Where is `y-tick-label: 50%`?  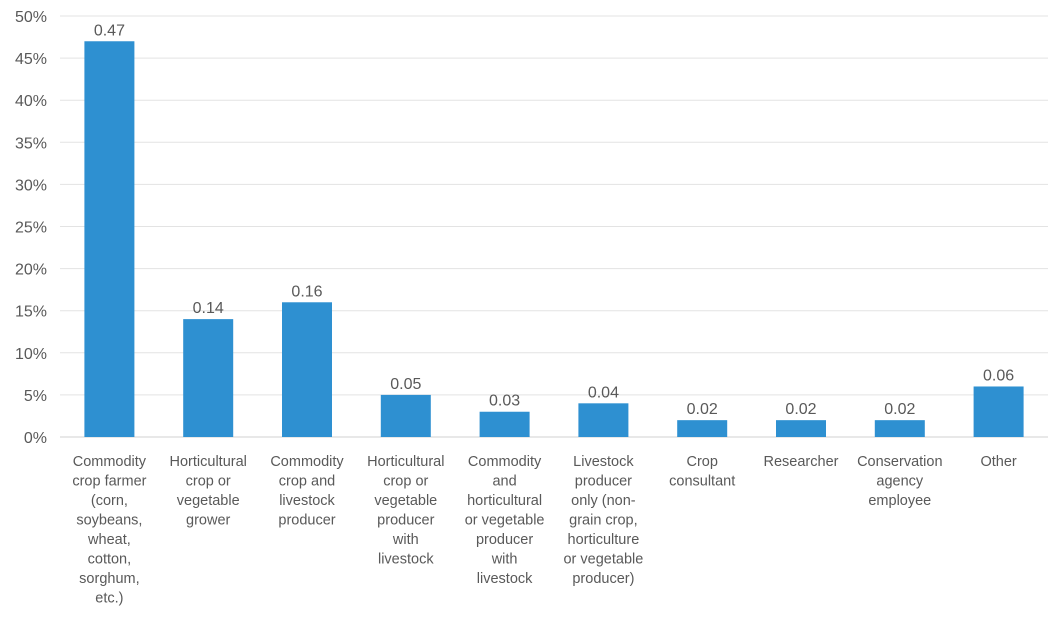 y-tick-label: 50% is located at coordinates (31, 17).